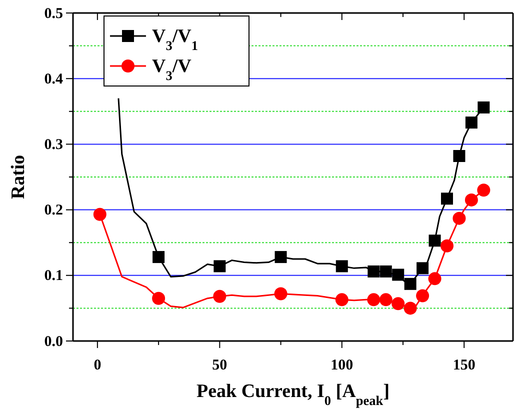 This screenshot has height=409, width=518. I want to click on y-tick-label: 0.1, so click(53, 276).